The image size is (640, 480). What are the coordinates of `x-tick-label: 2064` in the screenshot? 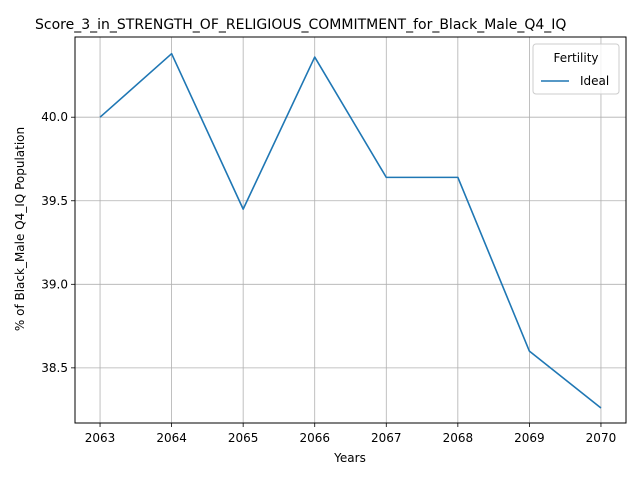 It's located at (171, 438).